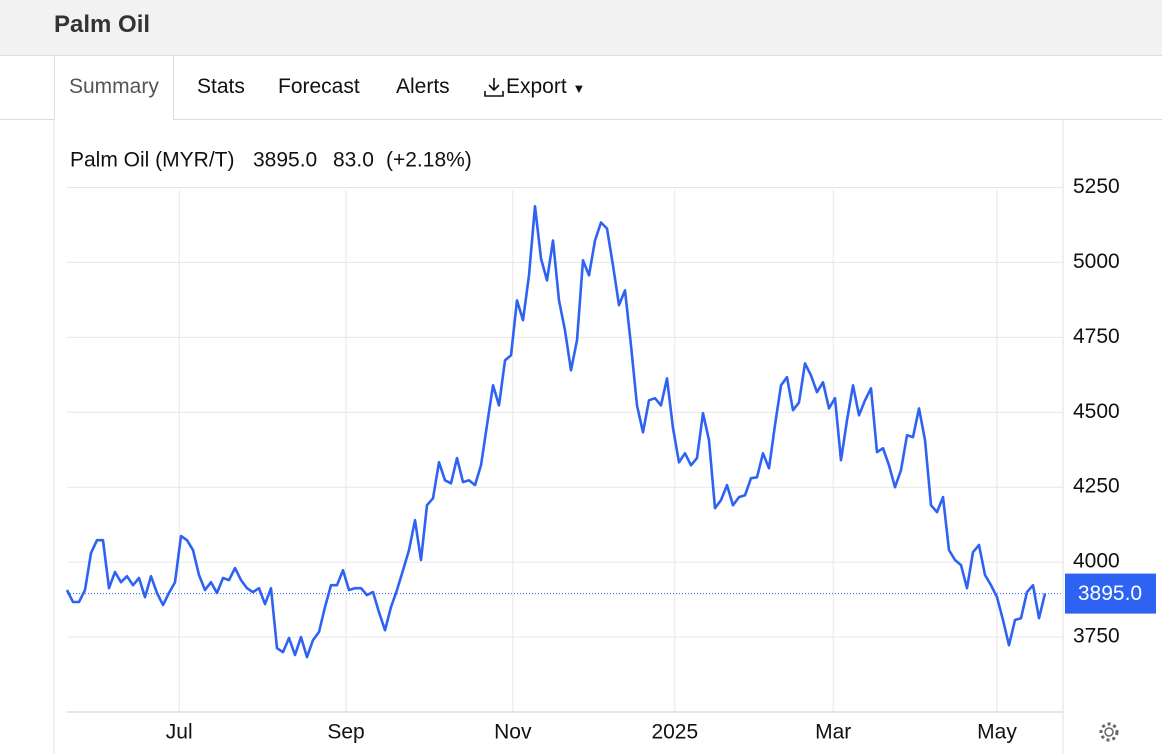 The width and height of the screenshot is (1162, 754). I want to click on x-tick-label: Jul, so click(179, 732).